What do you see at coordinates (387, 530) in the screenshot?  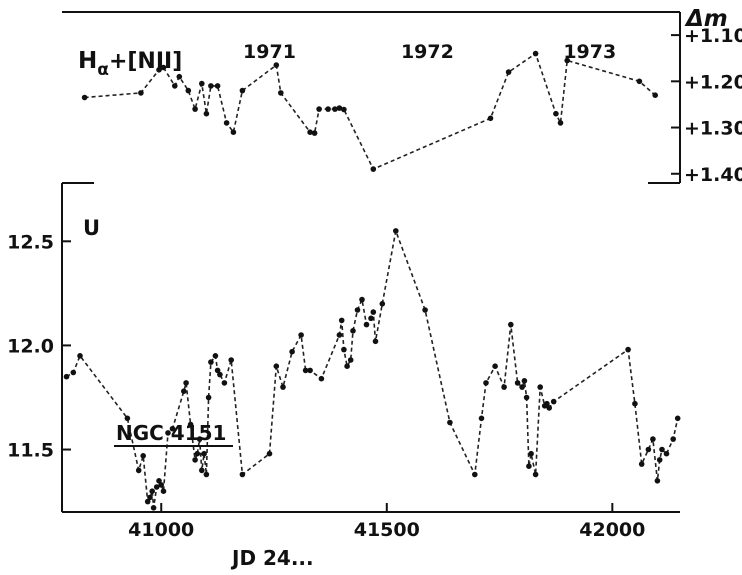 I see `x-tick-label: 41500` at bounding box center [387, 530].